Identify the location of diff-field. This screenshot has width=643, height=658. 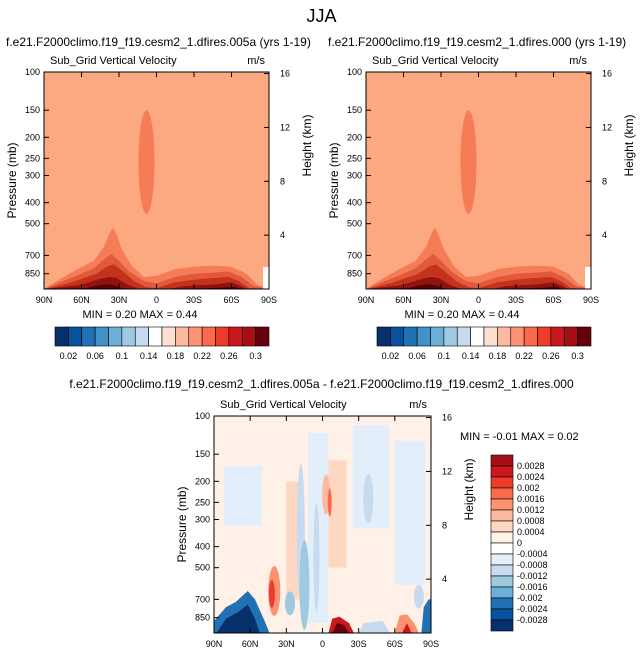
(322, 524).